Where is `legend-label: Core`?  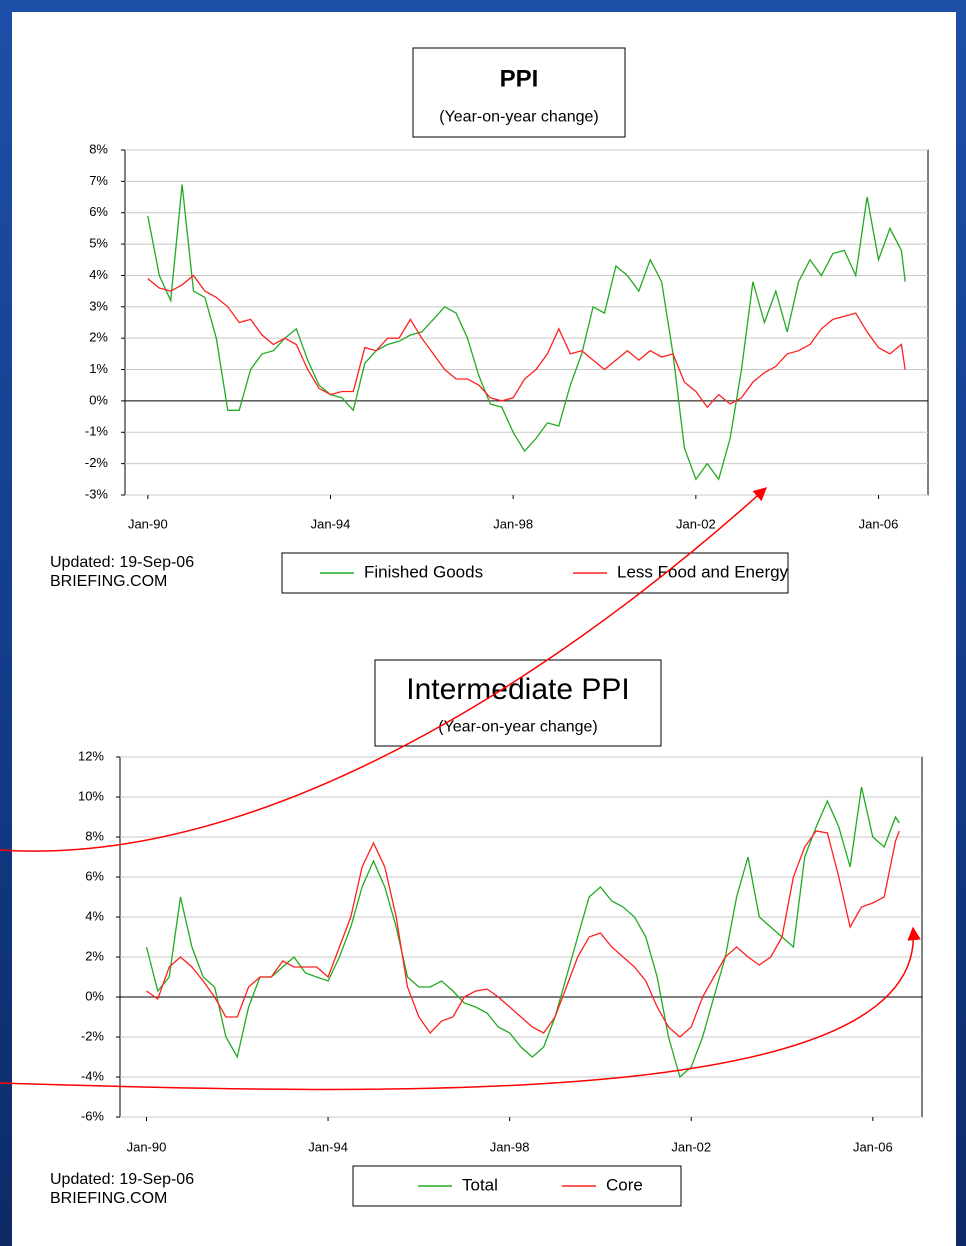 legend-label: Core is located at coordinates (624, 1184).